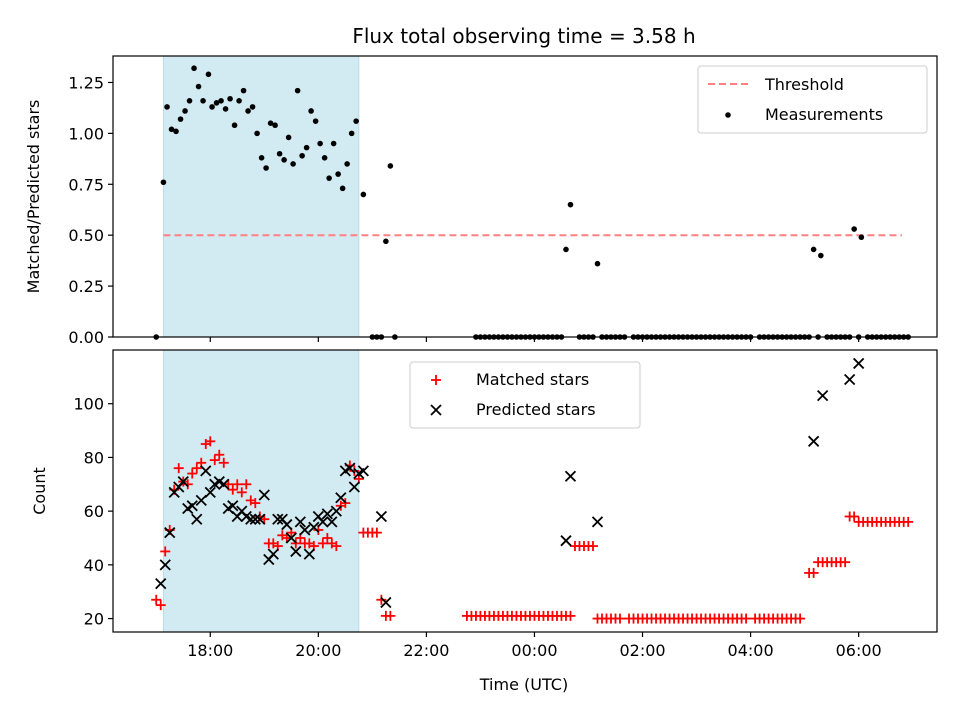 The height and width of the screenshot is (725, 960). Describe the element at coordinates (88, 404) in the screenshot. I see `count-y-tick-label: 100` at that location.